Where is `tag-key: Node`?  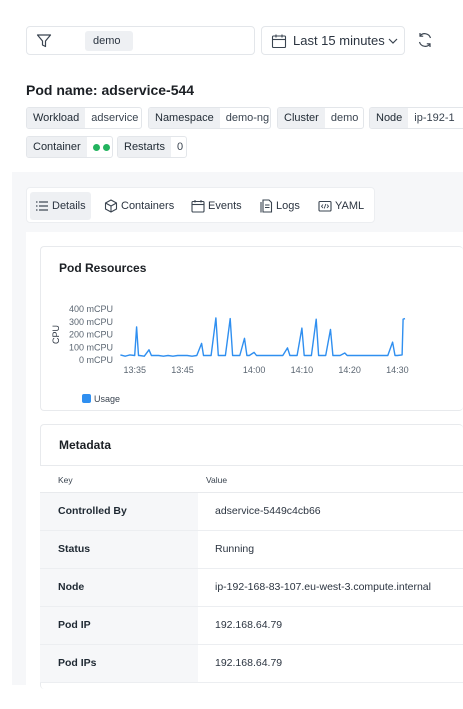 tag-key: Node is located at coordinates (389, 118).